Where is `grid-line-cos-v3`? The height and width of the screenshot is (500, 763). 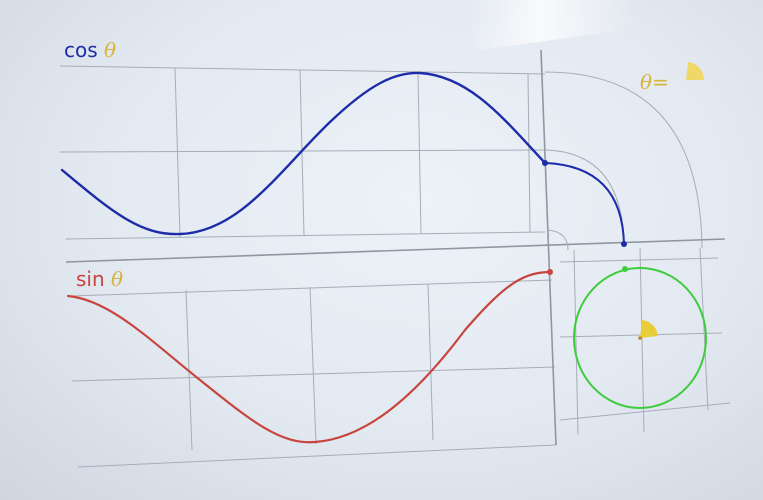 grid-line-cos-v3 is located at coordinates (419, 152).